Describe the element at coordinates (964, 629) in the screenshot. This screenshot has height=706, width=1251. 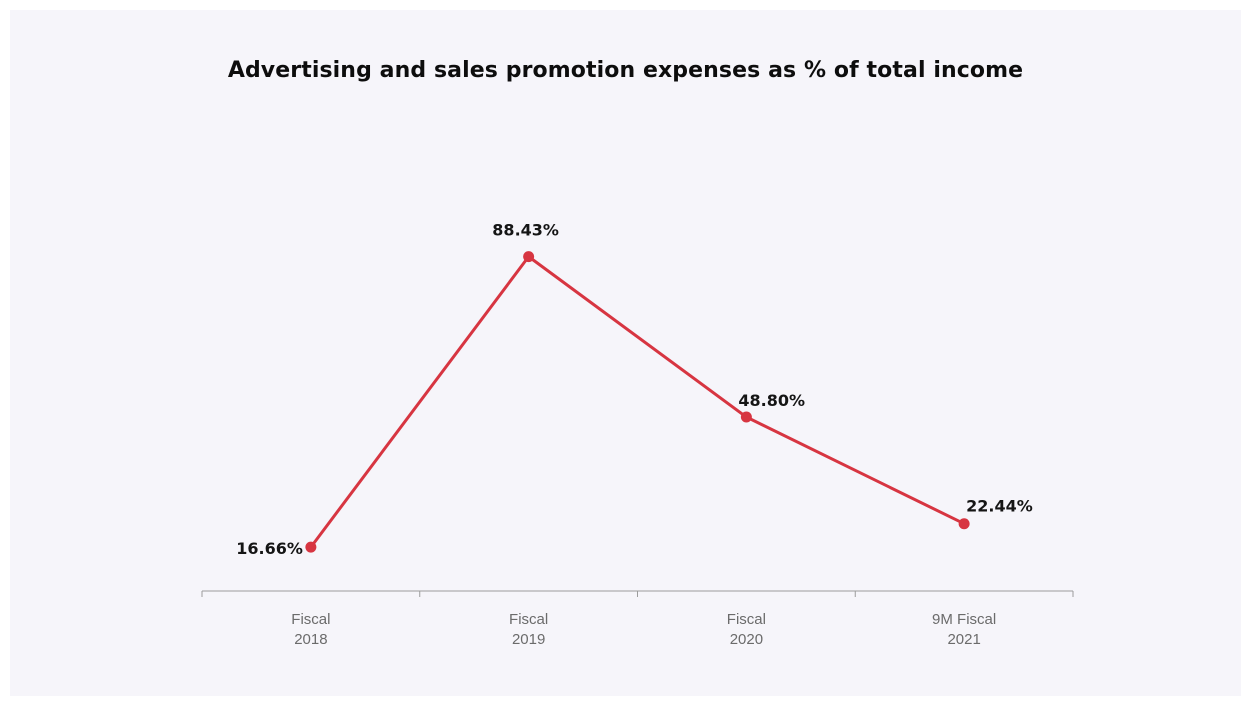
I see `x-tick-label: 9M Fiscal 2021` at that location.